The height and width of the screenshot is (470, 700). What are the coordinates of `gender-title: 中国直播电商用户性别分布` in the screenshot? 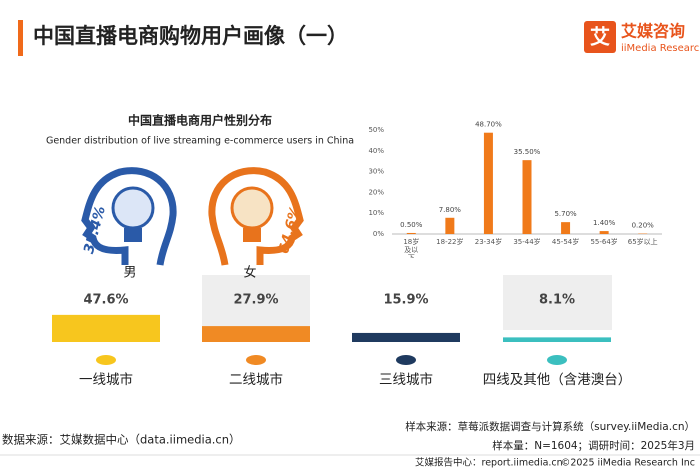 It's located at (200, 120).